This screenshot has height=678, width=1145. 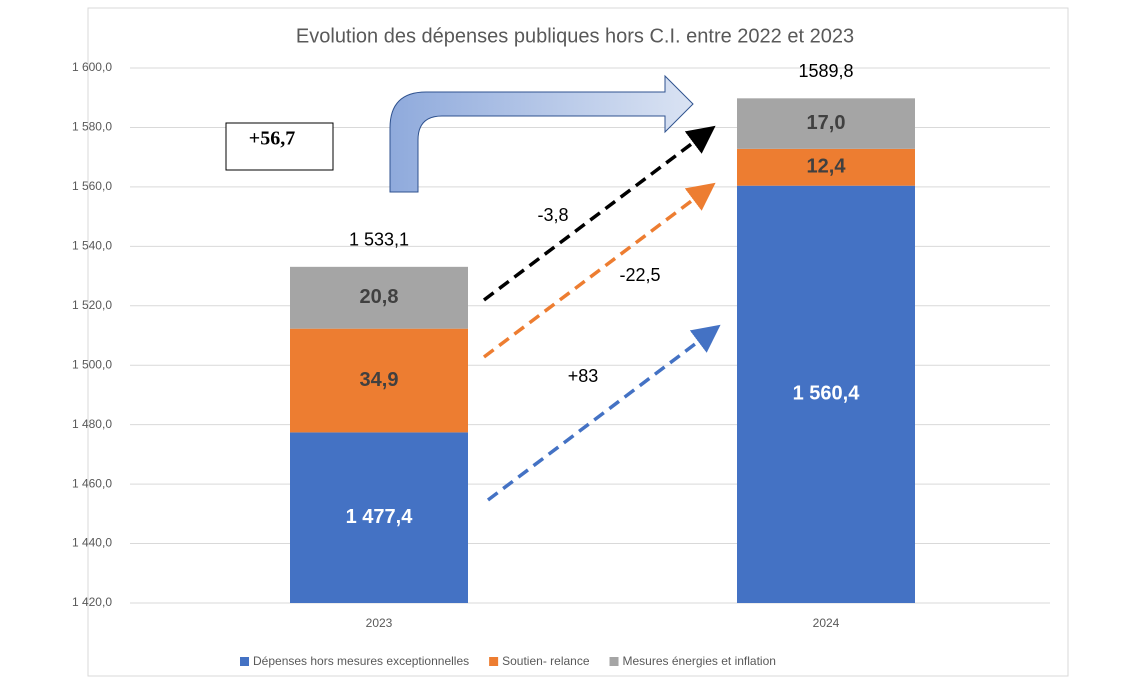 I want to click on value-label: 1 477,4, so click(x=380, y=517).